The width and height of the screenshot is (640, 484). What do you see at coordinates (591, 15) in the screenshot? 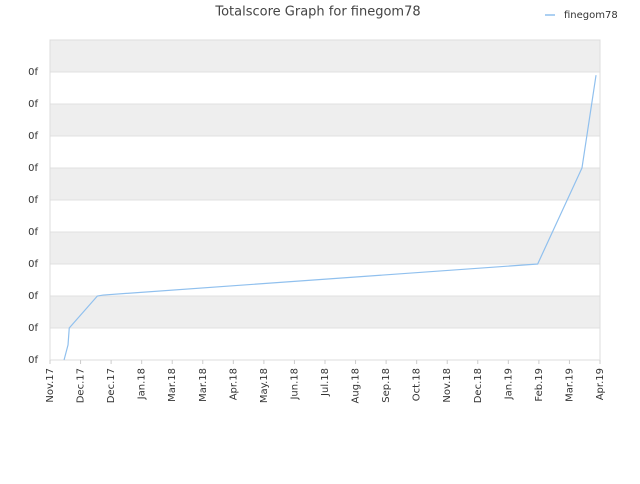
I see `legend-label: finegom78` at bounding box center [591, 15].